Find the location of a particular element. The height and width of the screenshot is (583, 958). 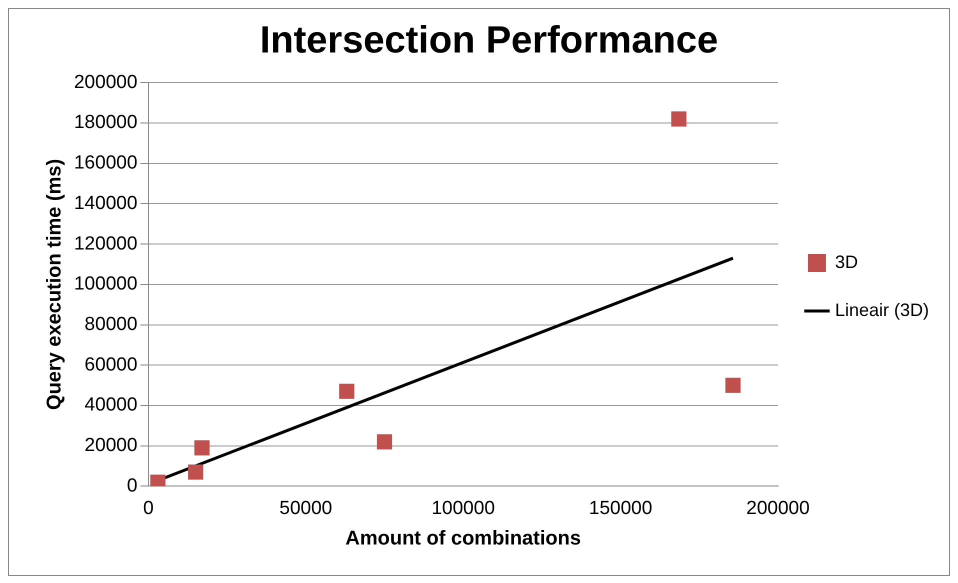

y-tick-label: 120000 is located at coordinates (106, 243).